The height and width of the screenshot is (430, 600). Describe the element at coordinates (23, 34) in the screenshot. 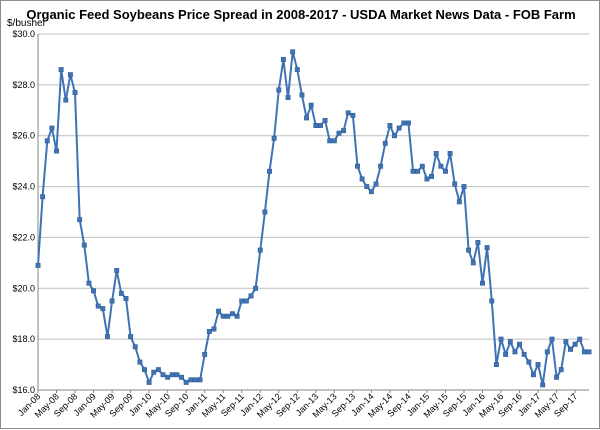

I see `y-tick-label: $30.0` at that location.